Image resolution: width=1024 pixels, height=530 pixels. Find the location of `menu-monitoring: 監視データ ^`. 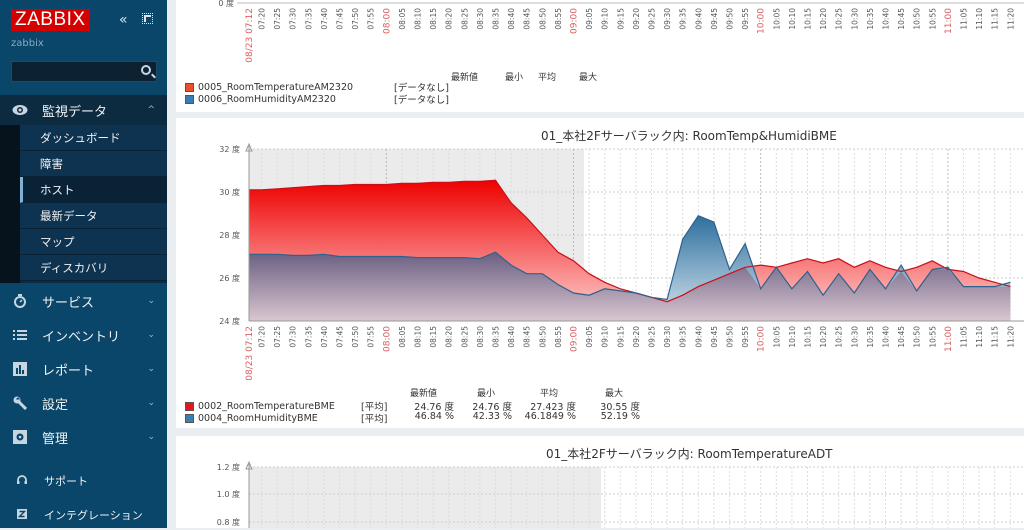

menu-monitoring: 監視データ ^ is located at coordinates (83, 110).